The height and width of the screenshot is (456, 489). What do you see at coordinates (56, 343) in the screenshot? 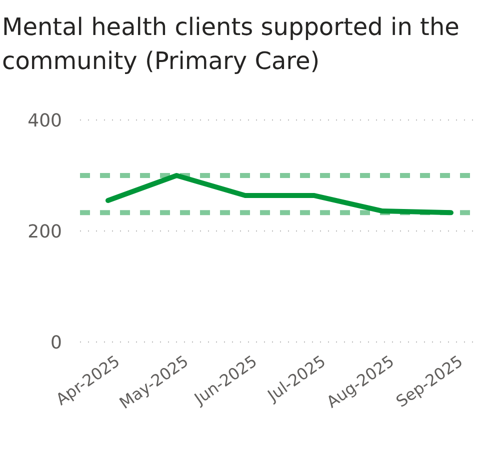
I see `y-tick-label: 0` at bounding box center [56, 343].